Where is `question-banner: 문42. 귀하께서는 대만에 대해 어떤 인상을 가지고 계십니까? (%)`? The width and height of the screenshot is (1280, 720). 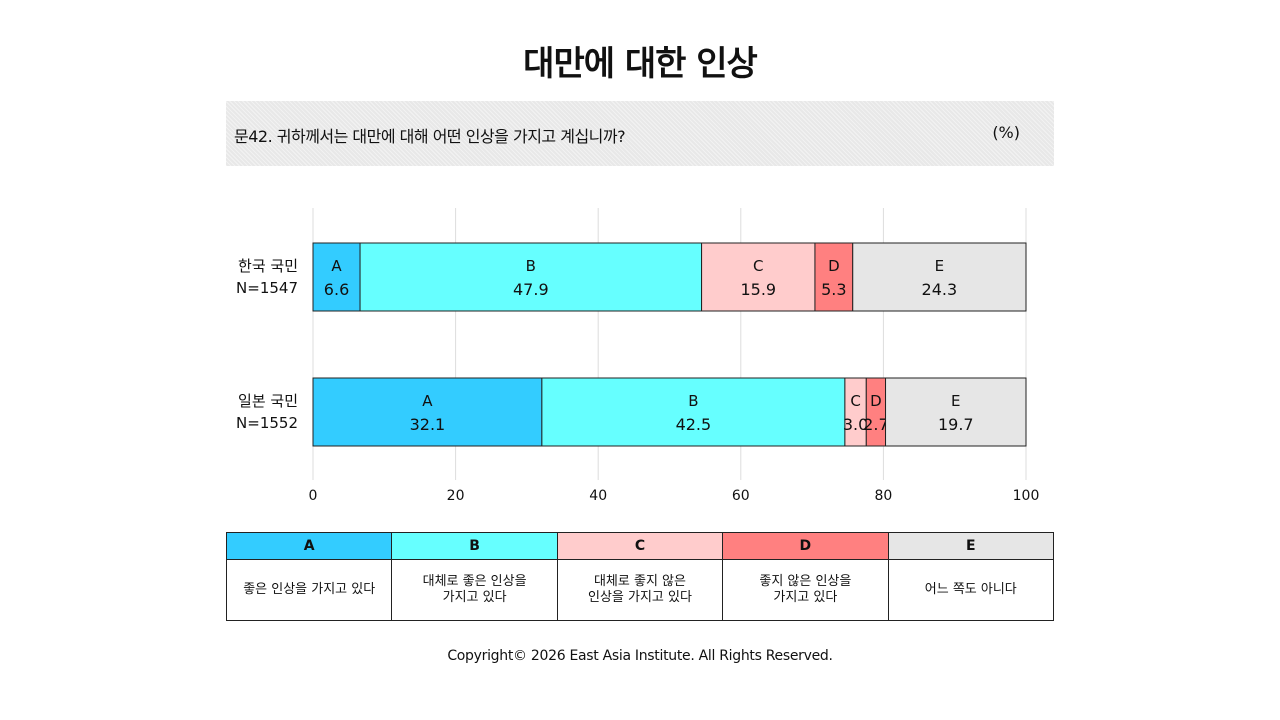
question-banner: 문42. 귀하께서는 대만에 대해 어떤 인상을 가지고 계십니까? (%) is located at coordinates (640, 133).